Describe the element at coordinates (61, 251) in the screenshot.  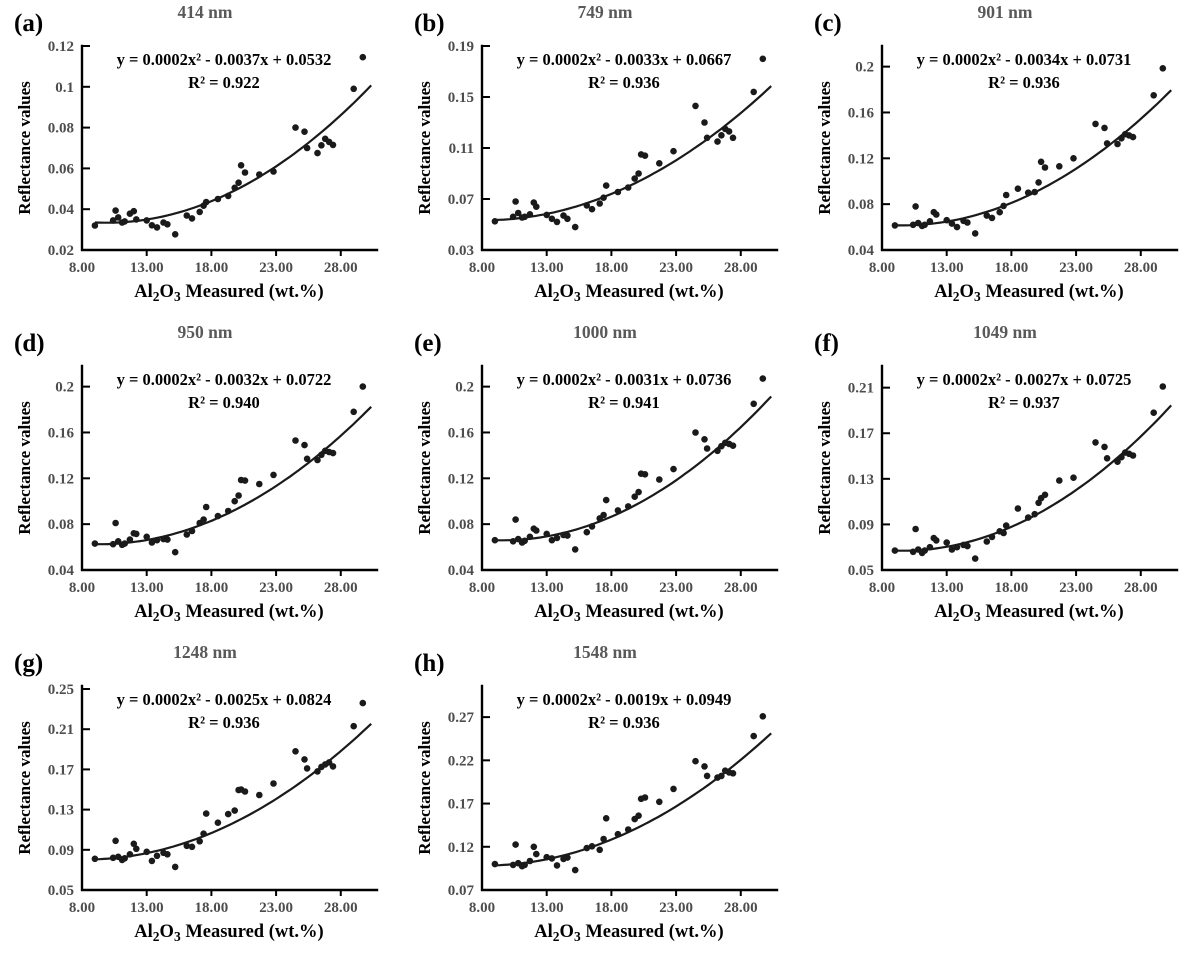
I see `y-tick-label: 0.02` at that location.